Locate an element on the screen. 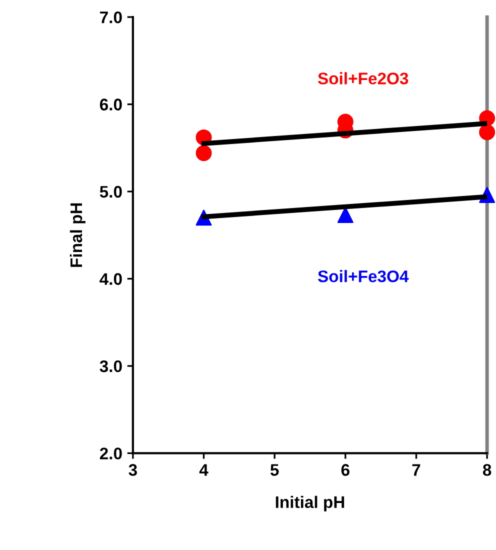 The height and width of the screenshot is (550, 496). x-axis-title: Initial pH is located at coordinates (310, 504).